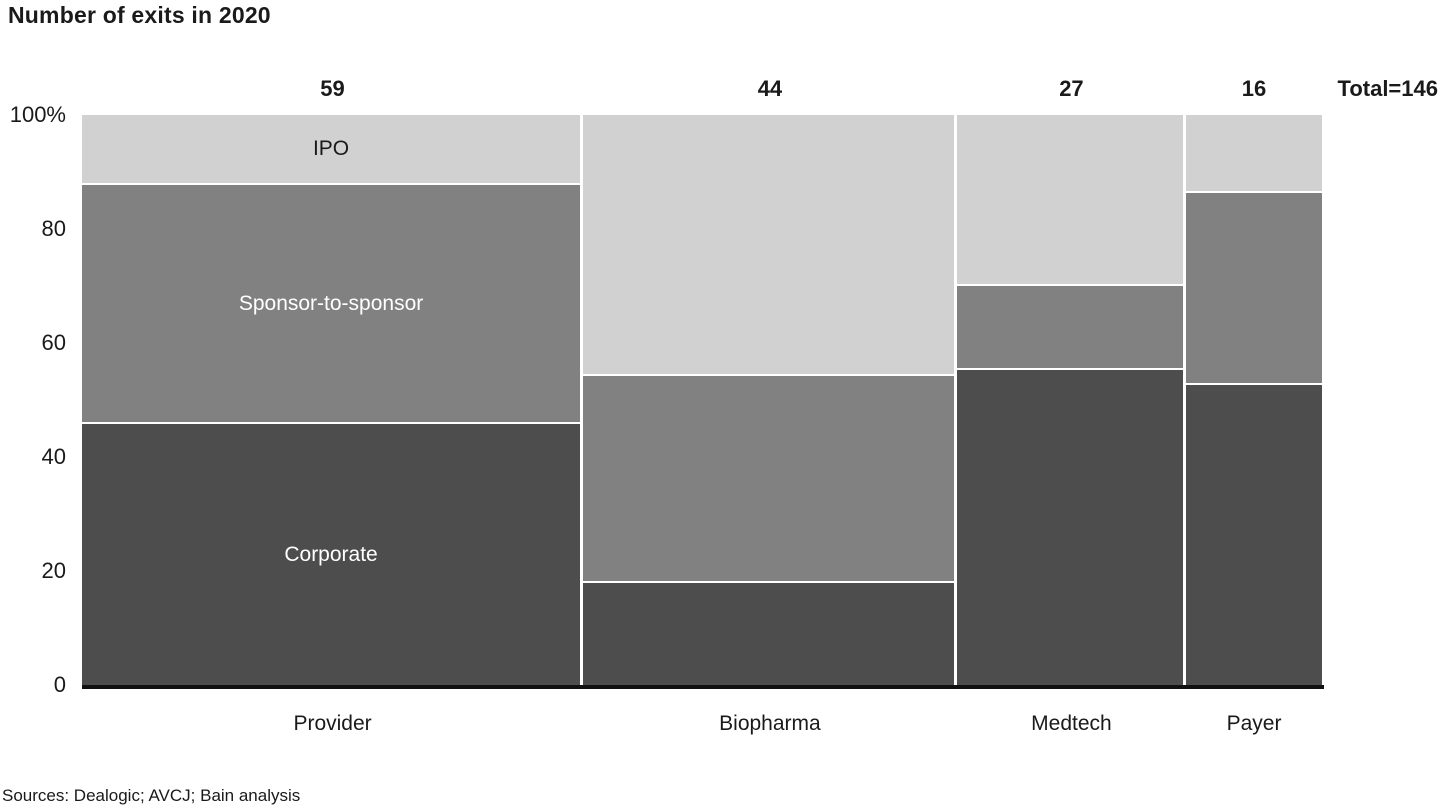  Describe the element at coordinates (1254, 533) in the screenshot. I see `segment-payer-corporate` at that location.